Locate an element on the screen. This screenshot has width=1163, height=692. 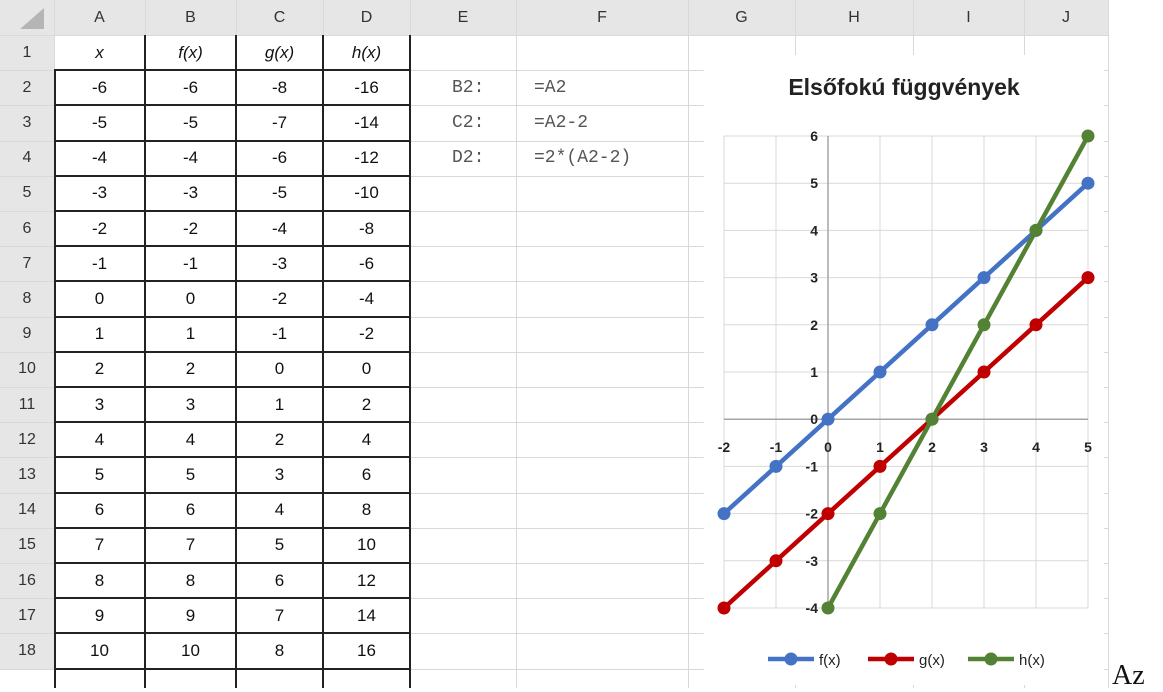
column-header-d: D is located at coordinates (366, 17).